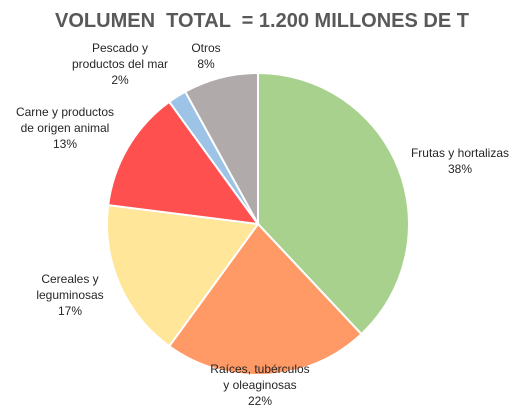 The image size is (524, 414). Describe the element at coordinates (260, 401) in the screenshot. I see `slice-label-raices-value: 22%` at that location.